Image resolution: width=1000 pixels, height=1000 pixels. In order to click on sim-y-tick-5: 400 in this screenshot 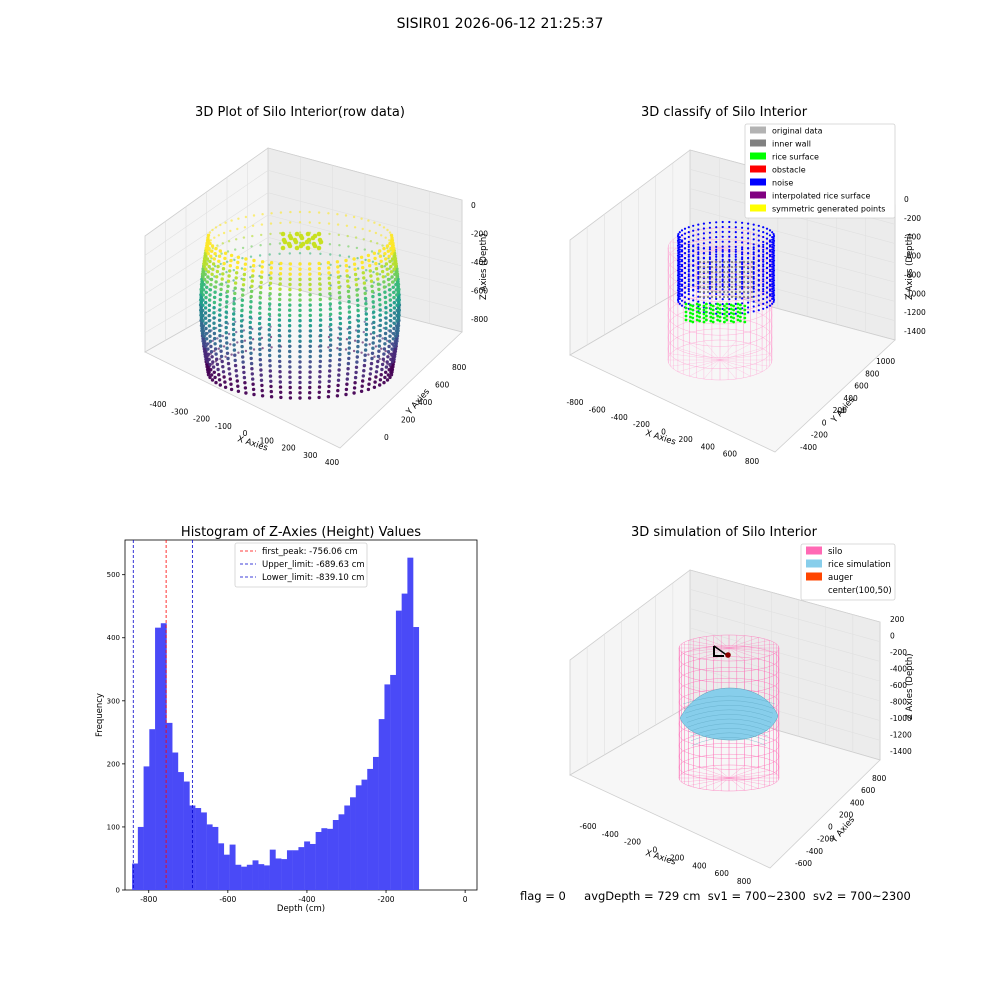, I will do `click(857, 802)`.